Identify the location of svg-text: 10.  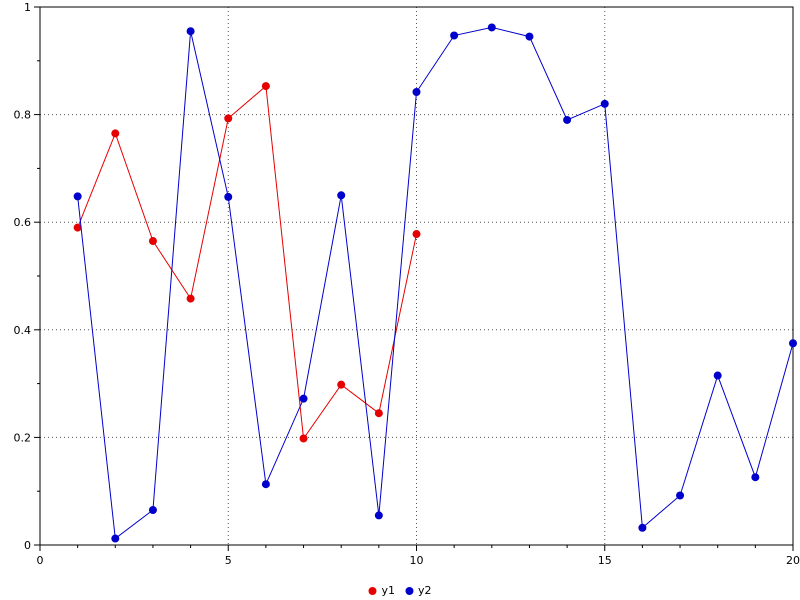
(417, 560).